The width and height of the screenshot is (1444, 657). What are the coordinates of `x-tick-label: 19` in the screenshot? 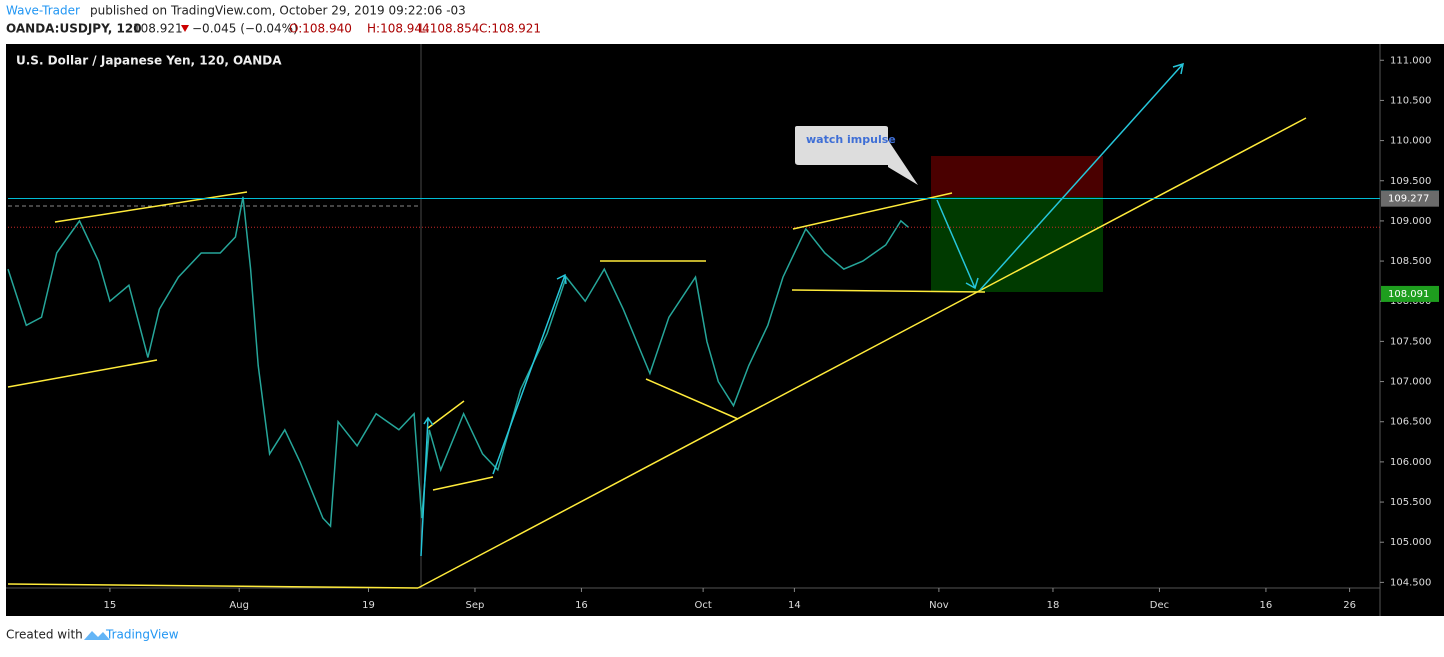 It's located at (368, 605).